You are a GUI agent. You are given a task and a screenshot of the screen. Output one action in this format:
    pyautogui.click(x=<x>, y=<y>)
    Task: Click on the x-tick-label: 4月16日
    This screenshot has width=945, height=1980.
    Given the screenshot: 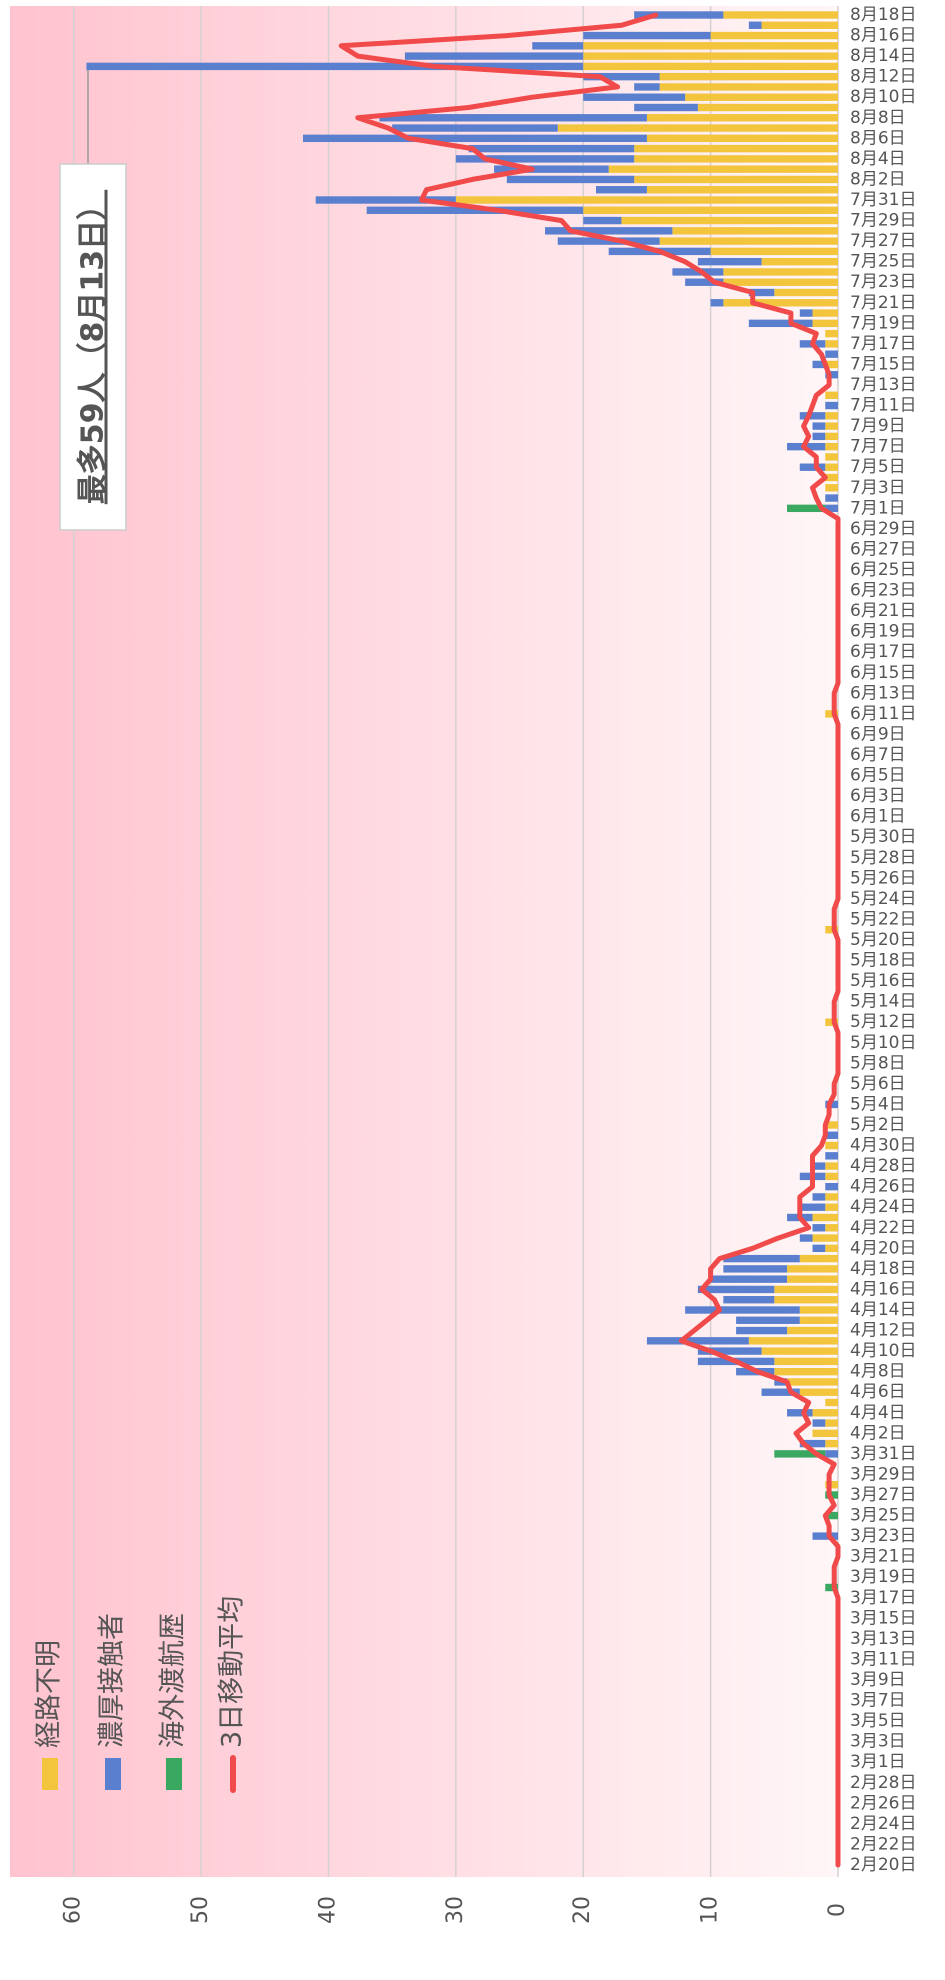 What is the action you would take?
    pyautogui.click(x=883, y=1289)
    